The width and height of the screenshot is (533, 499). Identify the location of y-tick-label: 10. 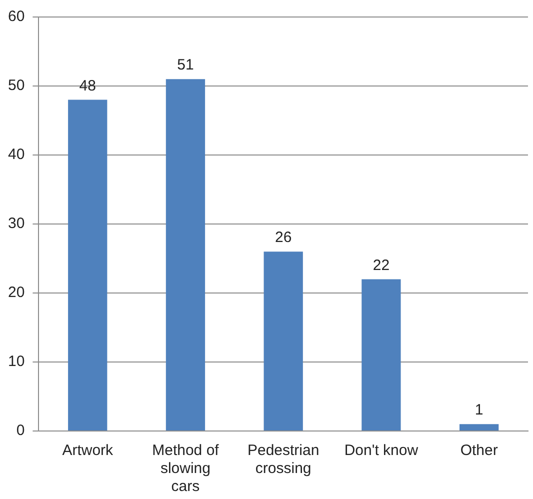
(16, 361).